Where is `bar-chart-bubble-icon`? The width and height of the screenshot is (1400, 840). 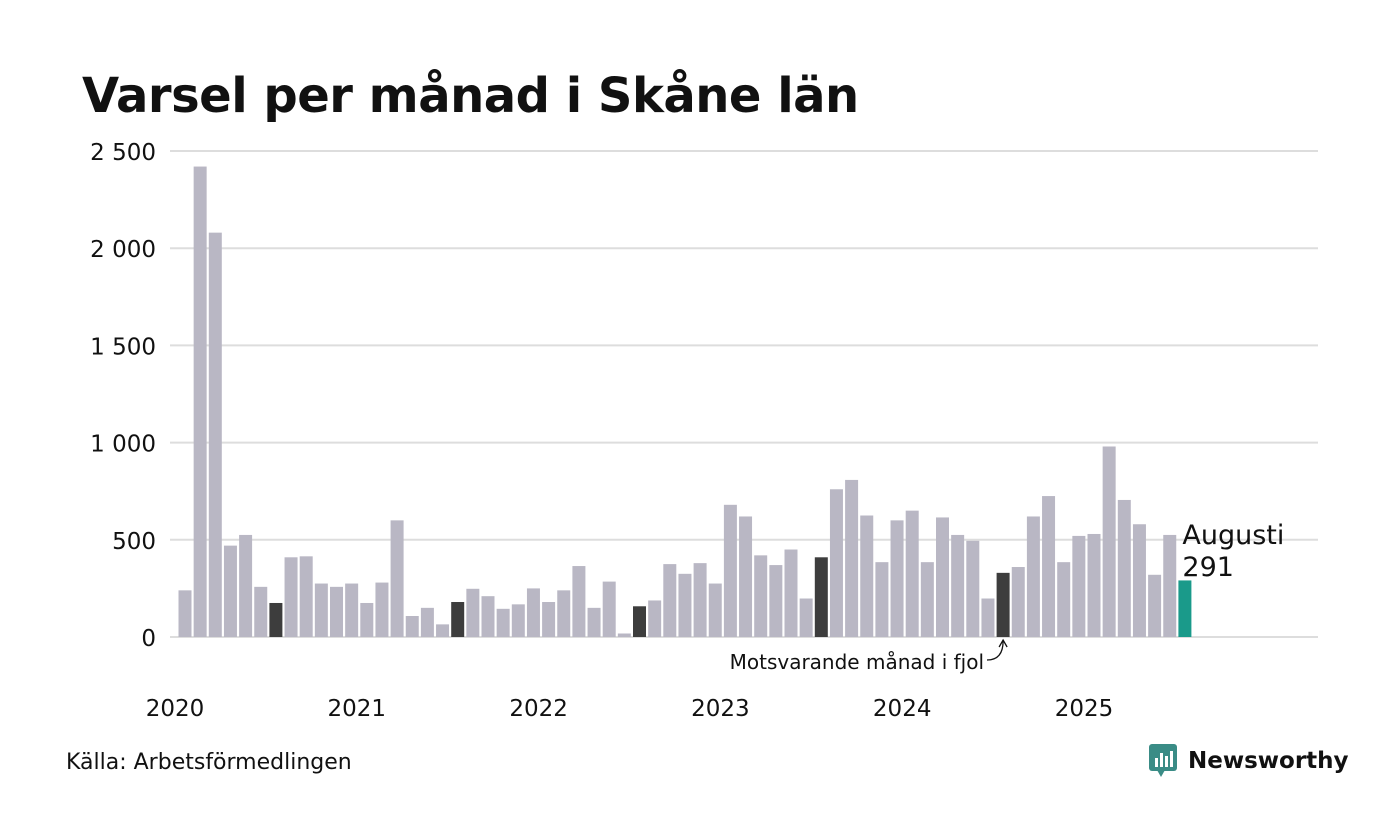
bar-chart-bubble-icon is located at coordinates (1163, 760).